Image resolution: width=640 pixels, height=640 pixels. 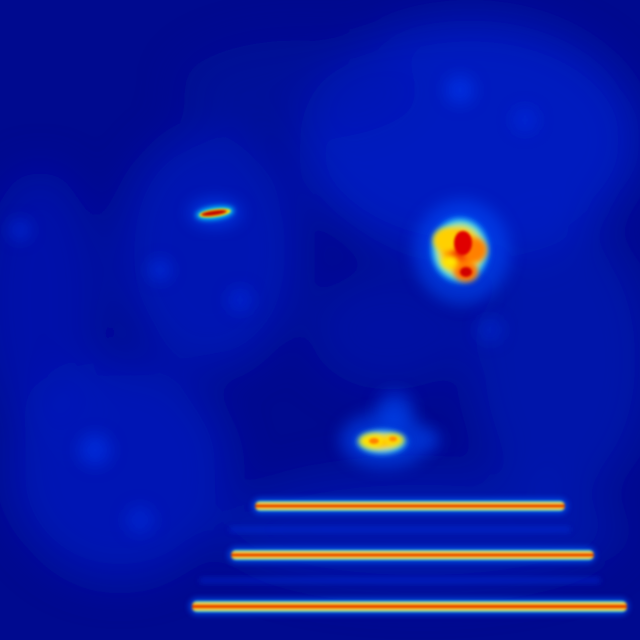 I want to click on stripe-top, so click(x=410, y=506).